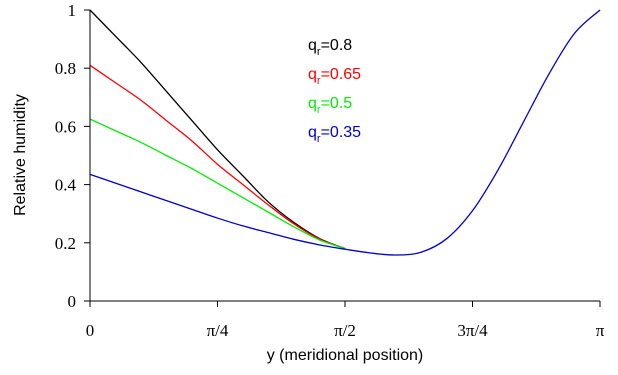  Describe the element at coordinates (72, 301) in the screenshot. I see `y-tick-label: 0` at that location.